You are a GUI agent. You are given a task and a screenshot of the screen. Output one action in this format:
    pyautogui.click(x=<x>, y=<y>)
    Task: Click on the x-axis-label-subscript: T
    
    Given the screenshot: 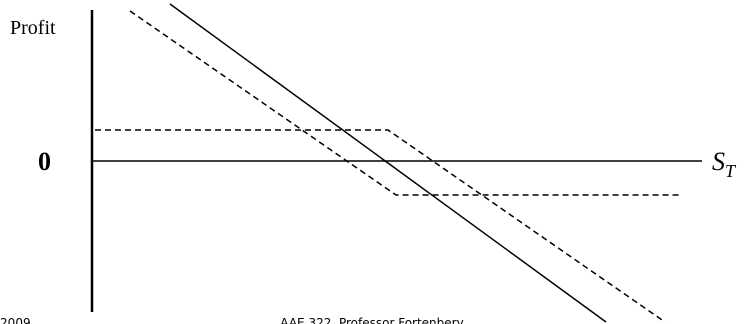 What is the action you would take?
    pyautogui.click(x=731, y=171)
    